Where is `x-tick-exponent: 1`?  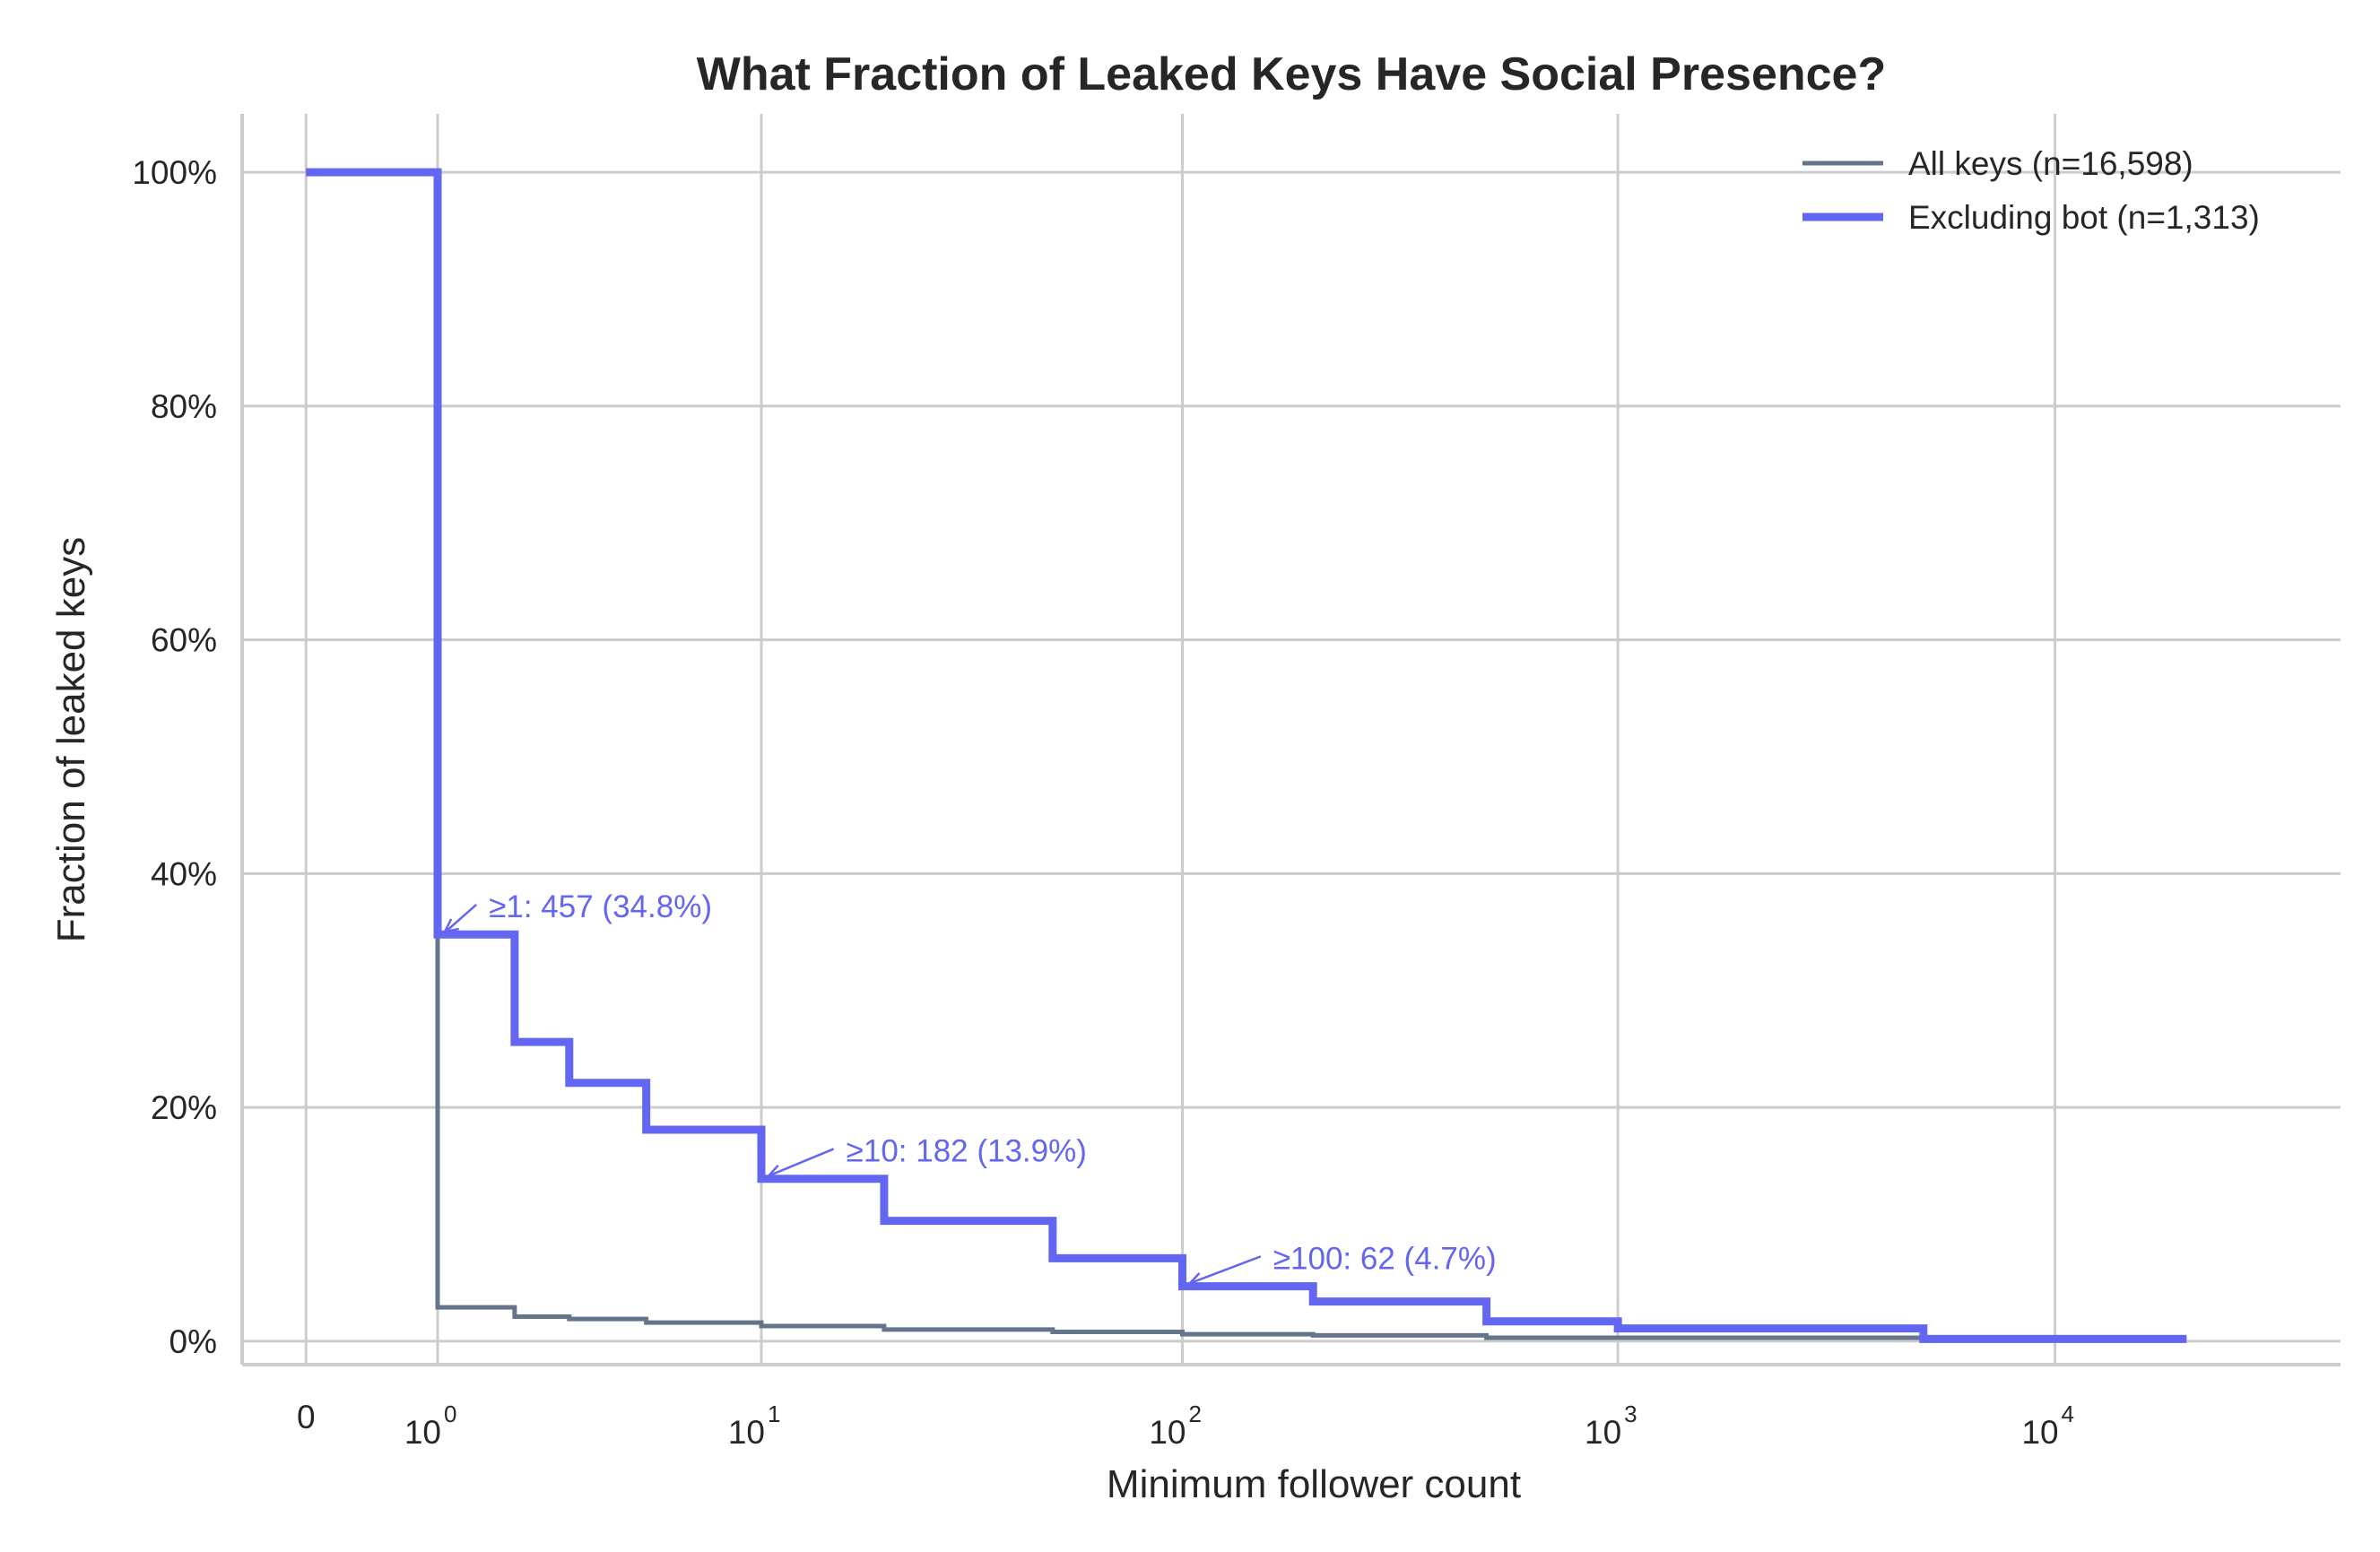 x-tick-exponent: 1 is located at coordinates (774, 1413).